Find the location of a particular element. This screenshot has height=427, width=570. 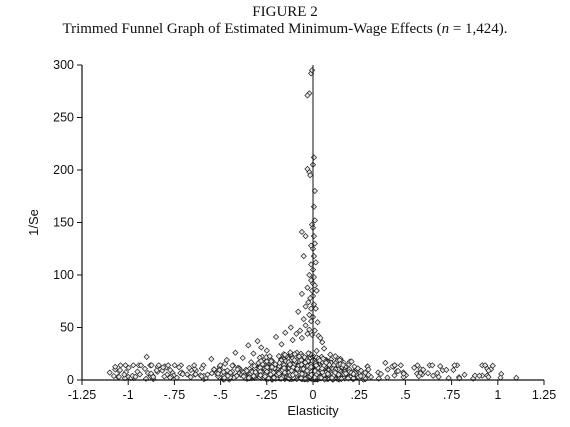

x-tick-label: 1 is located at coordinates (497, 395).